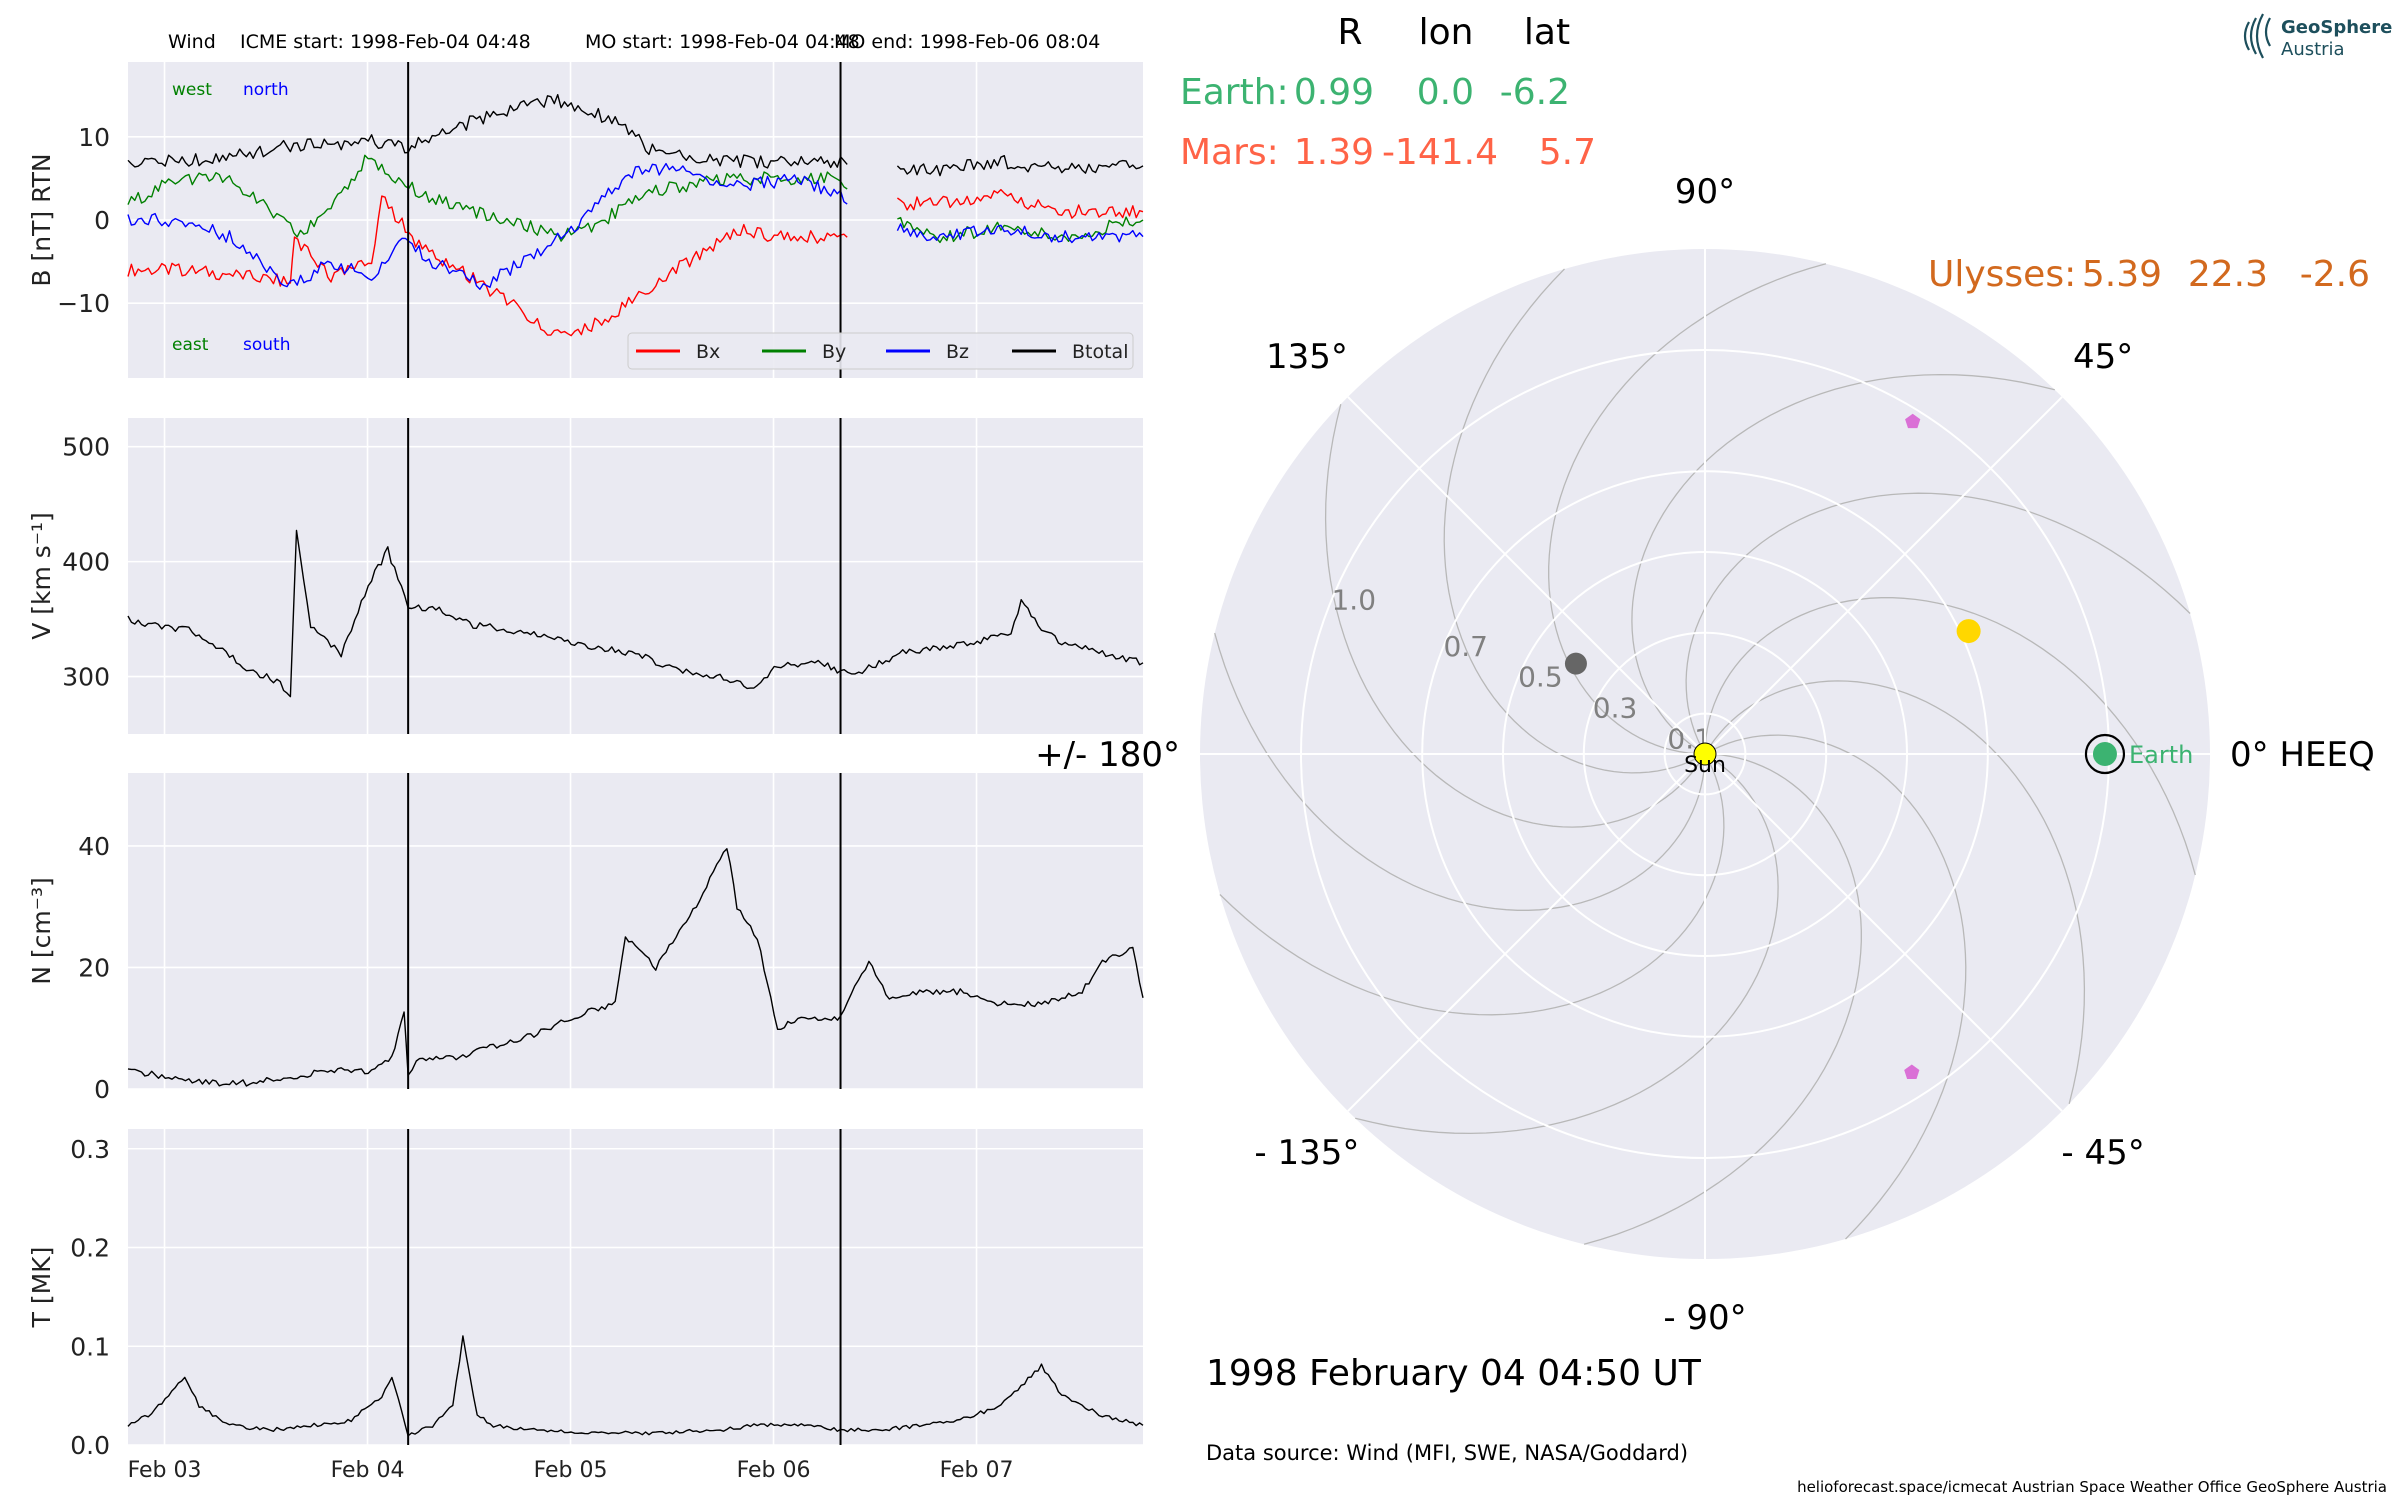 The height and width of the screenshot is (1500, 2400). Describe the element at coordinates (1334, 92) in the screenshot. I see `table-cell: 0.99` at that location.